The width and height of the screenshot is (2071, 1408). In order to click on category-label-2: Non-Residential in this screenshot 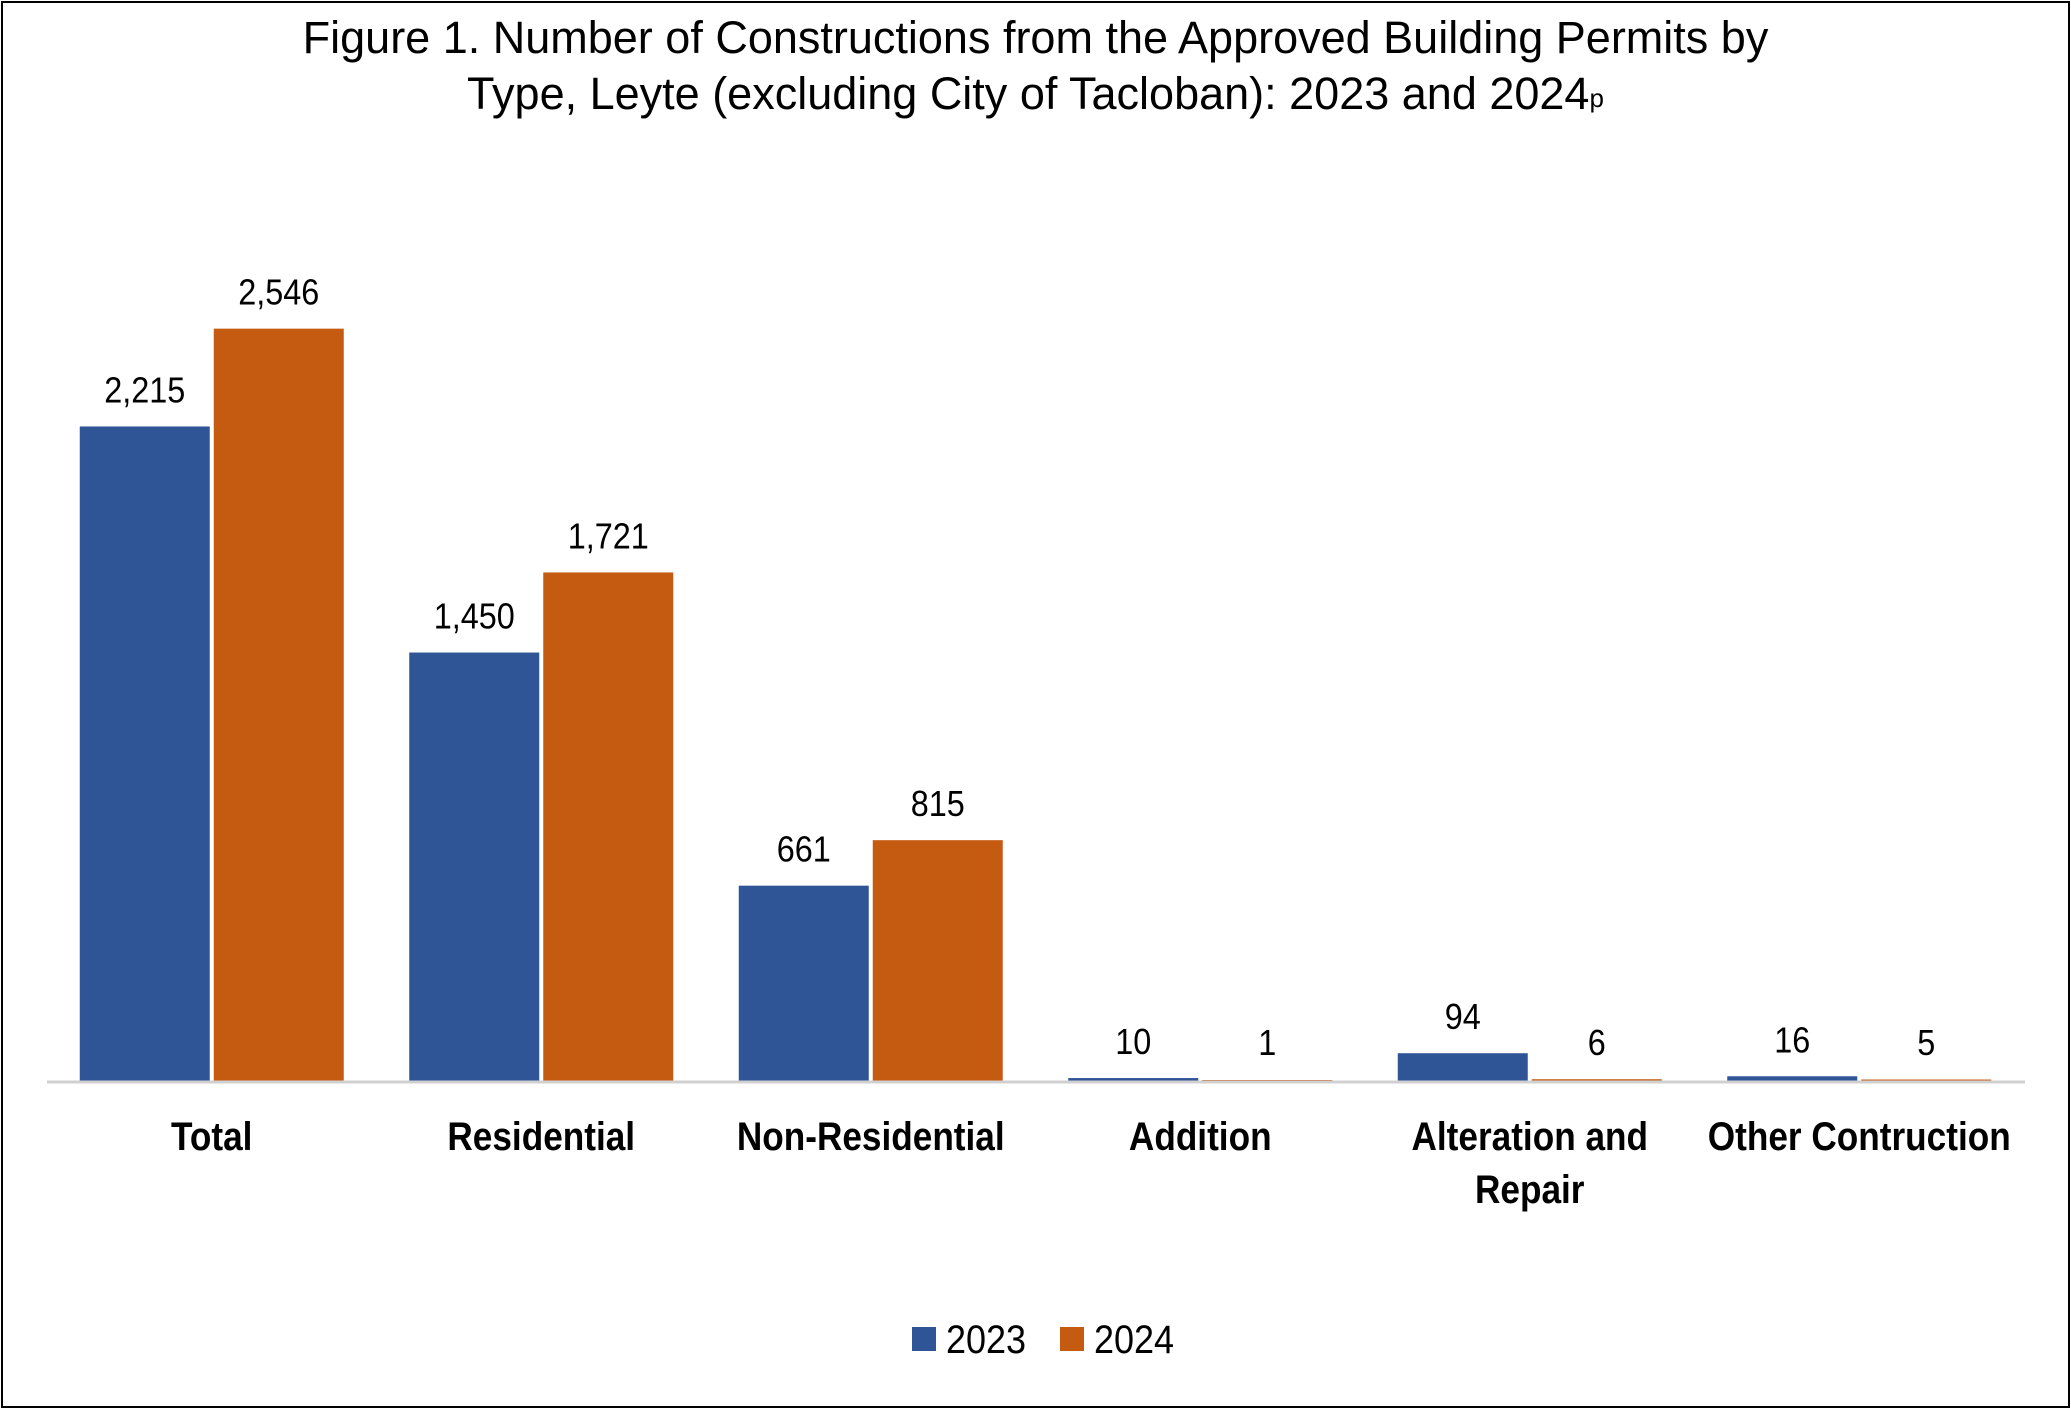, I will do `click(871, 1136)`.